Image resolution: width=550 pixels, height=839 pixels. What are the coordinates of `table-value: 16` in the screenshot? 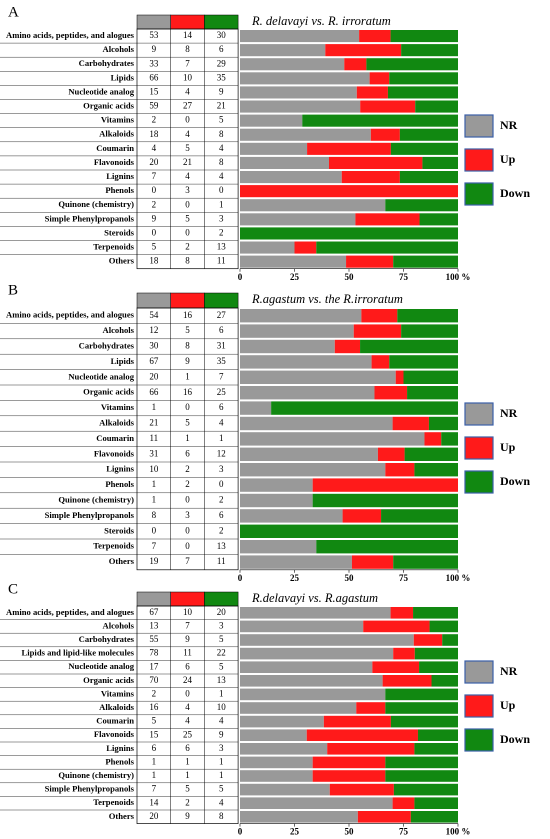 It's located at (188, 315).